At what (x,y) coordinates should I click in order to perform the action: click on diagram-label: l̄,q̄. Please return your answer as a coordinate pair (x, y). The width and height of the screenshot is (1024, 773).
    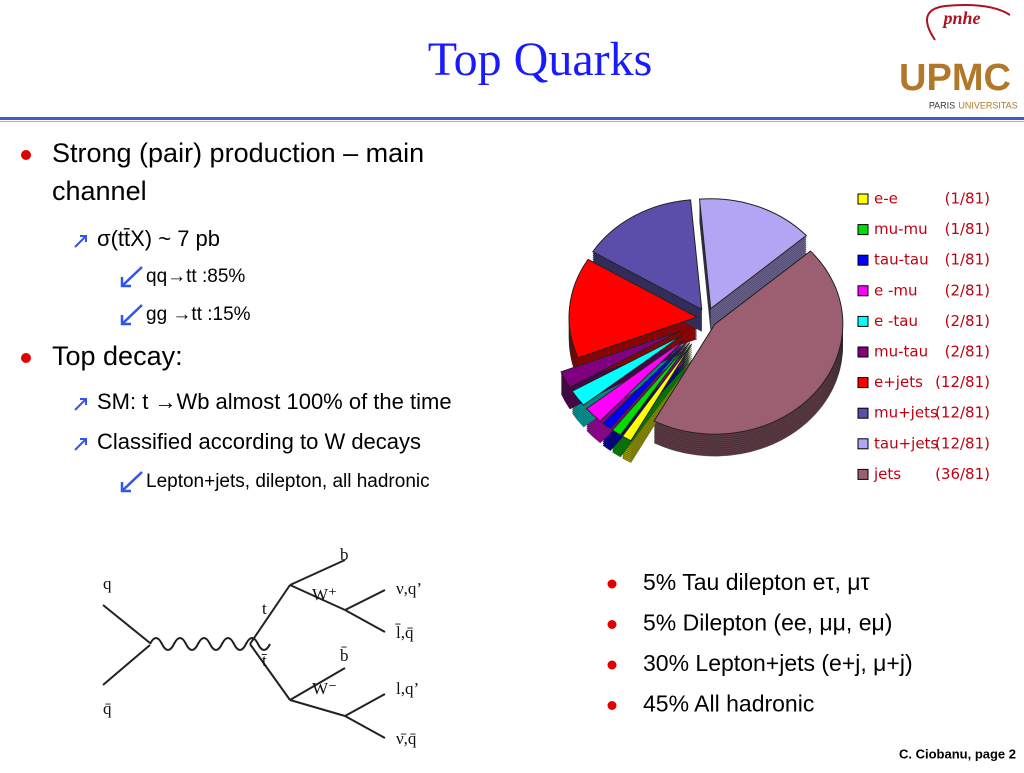
    Looking at the image, I should click on (404, 632).